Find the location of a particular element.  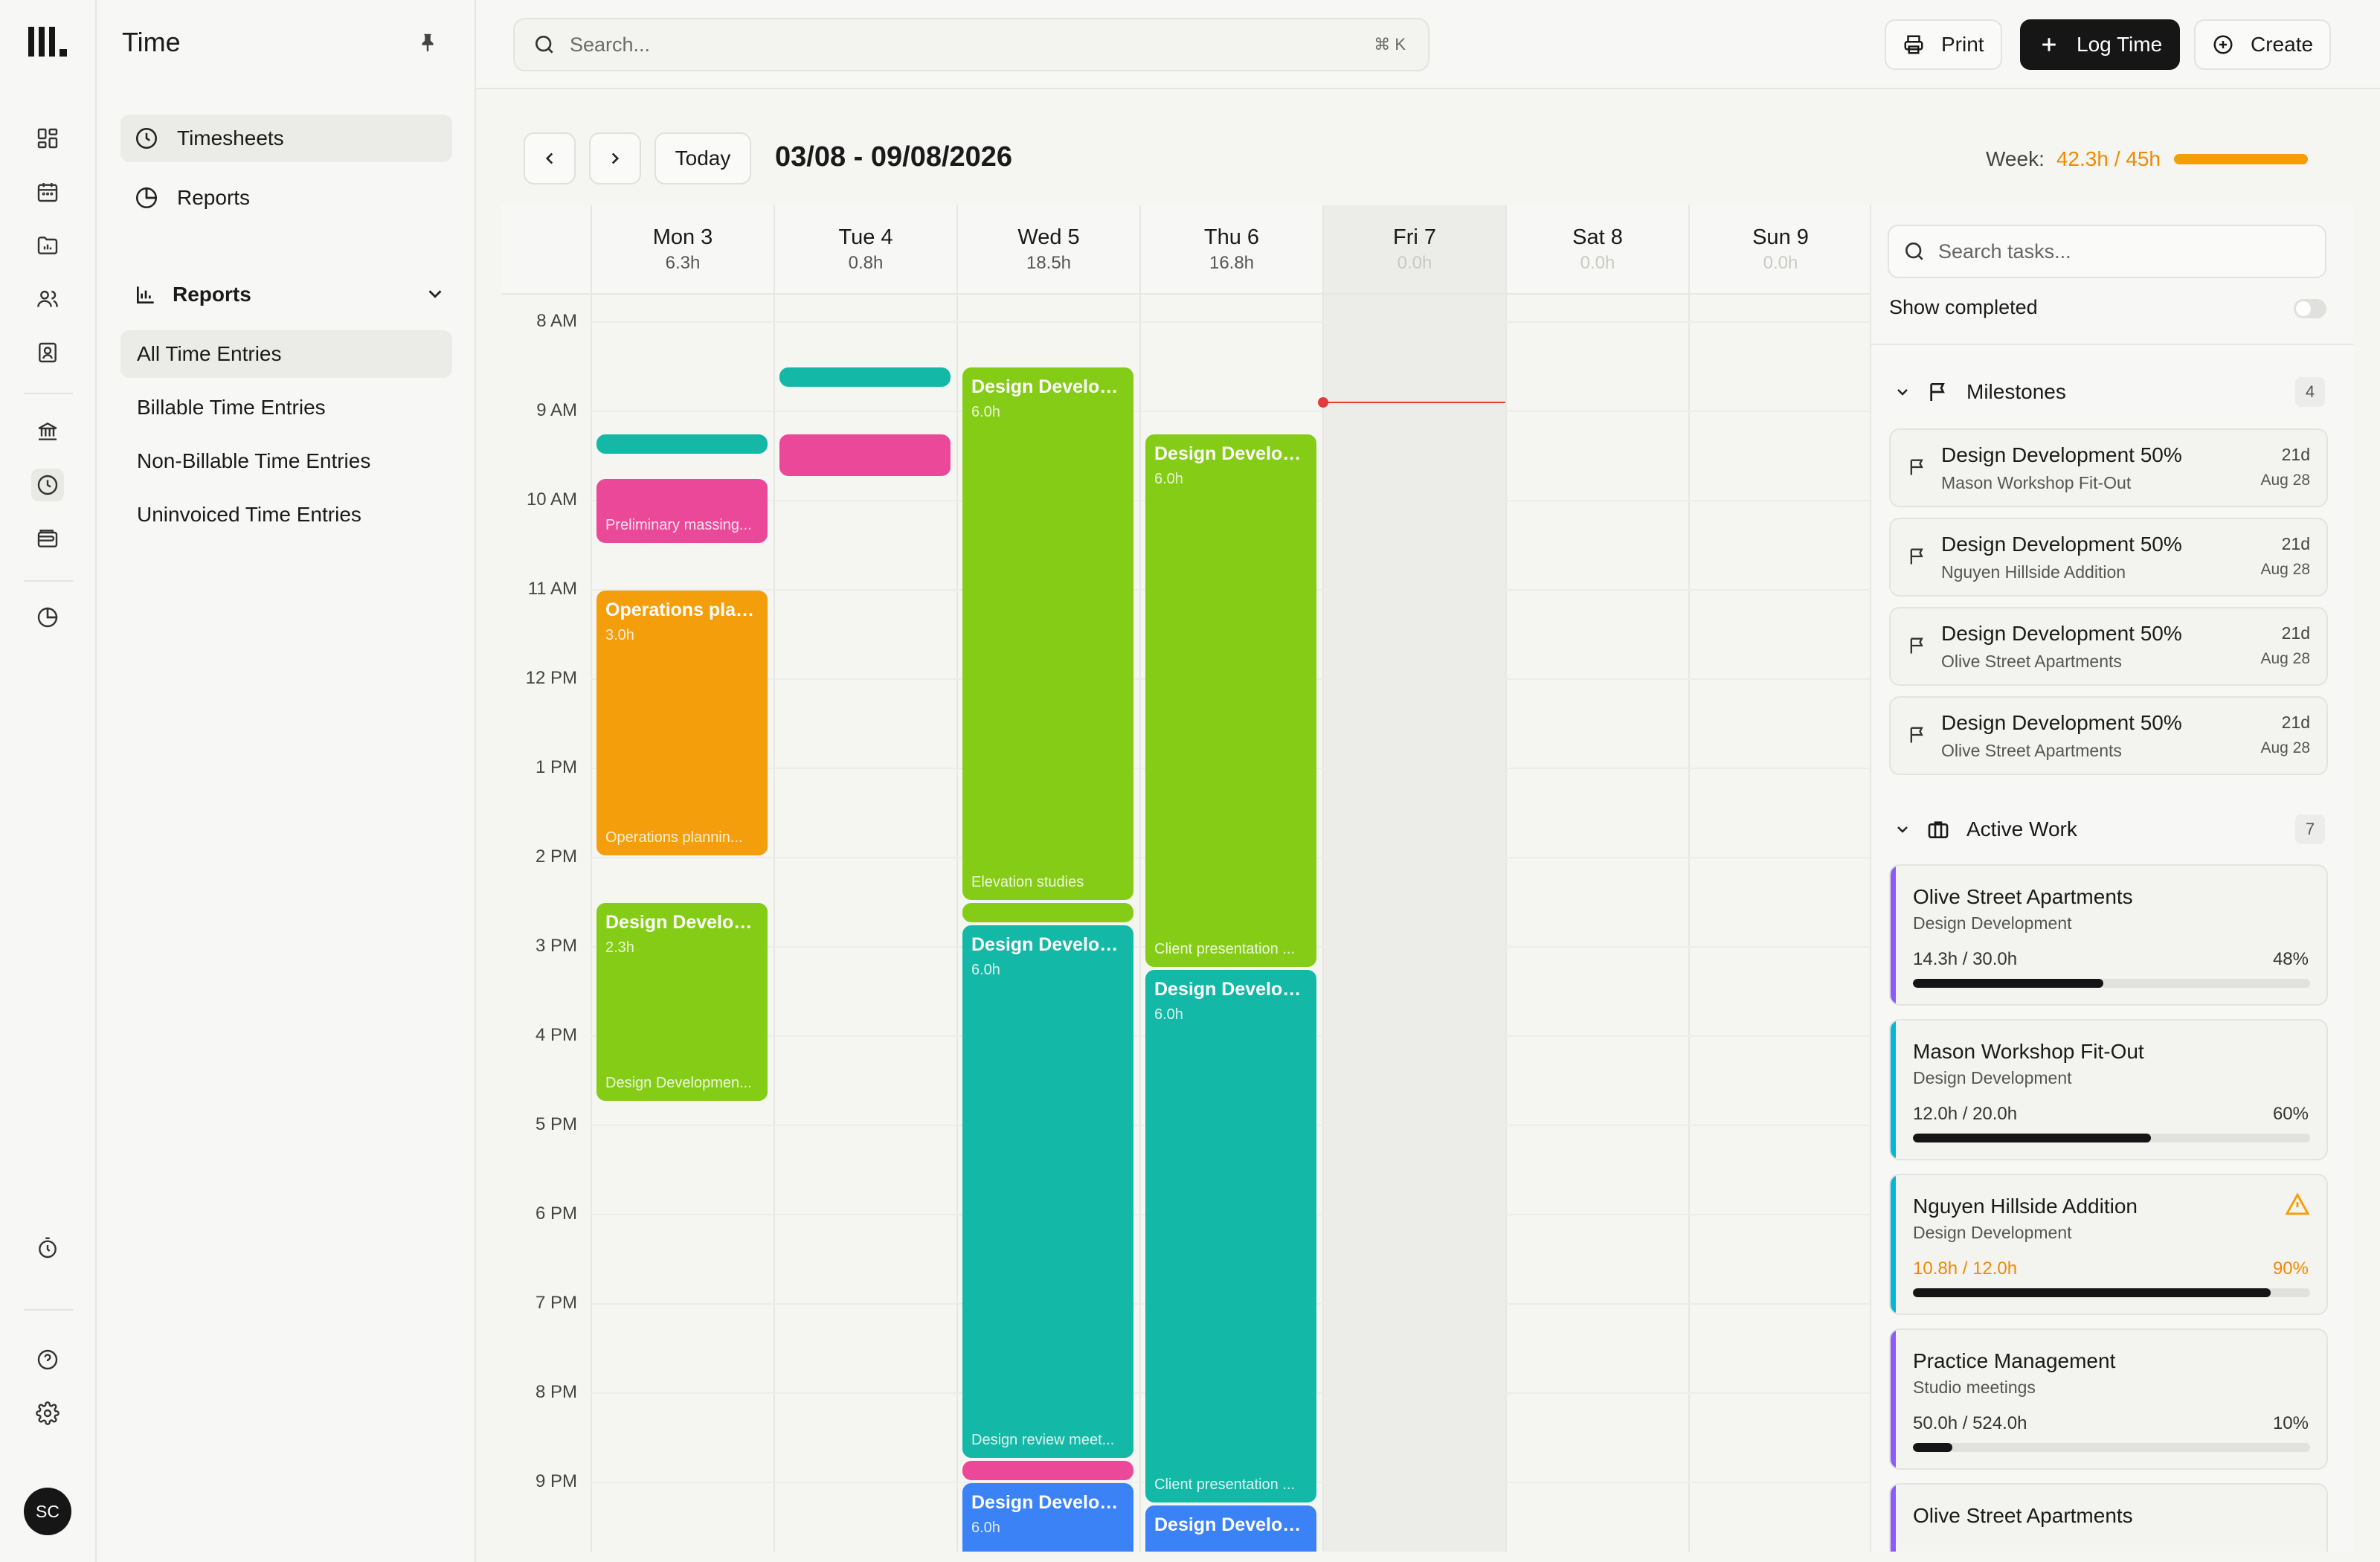

pie-chart-icon is located at coordinates (48, 617).